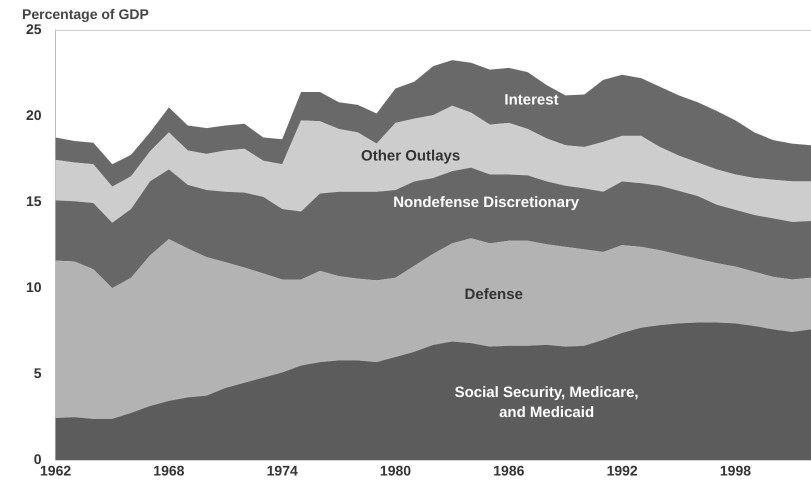 The width and height of the screenshot is (811, 489). Describe the element at coordinates (34, 200) in the screenshot. I see `y-tick-label: 15` at that location.